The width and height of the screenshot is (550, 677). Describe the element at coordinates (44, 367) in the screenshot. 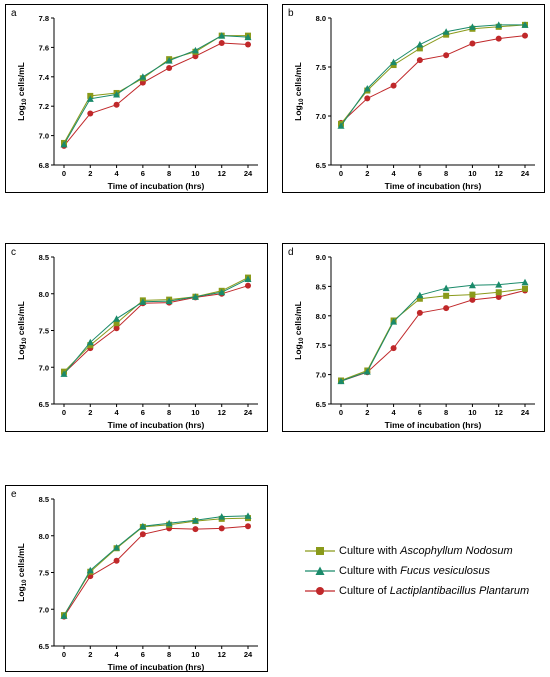

I see `y-tick-label-c-1: 7.0` at that location.